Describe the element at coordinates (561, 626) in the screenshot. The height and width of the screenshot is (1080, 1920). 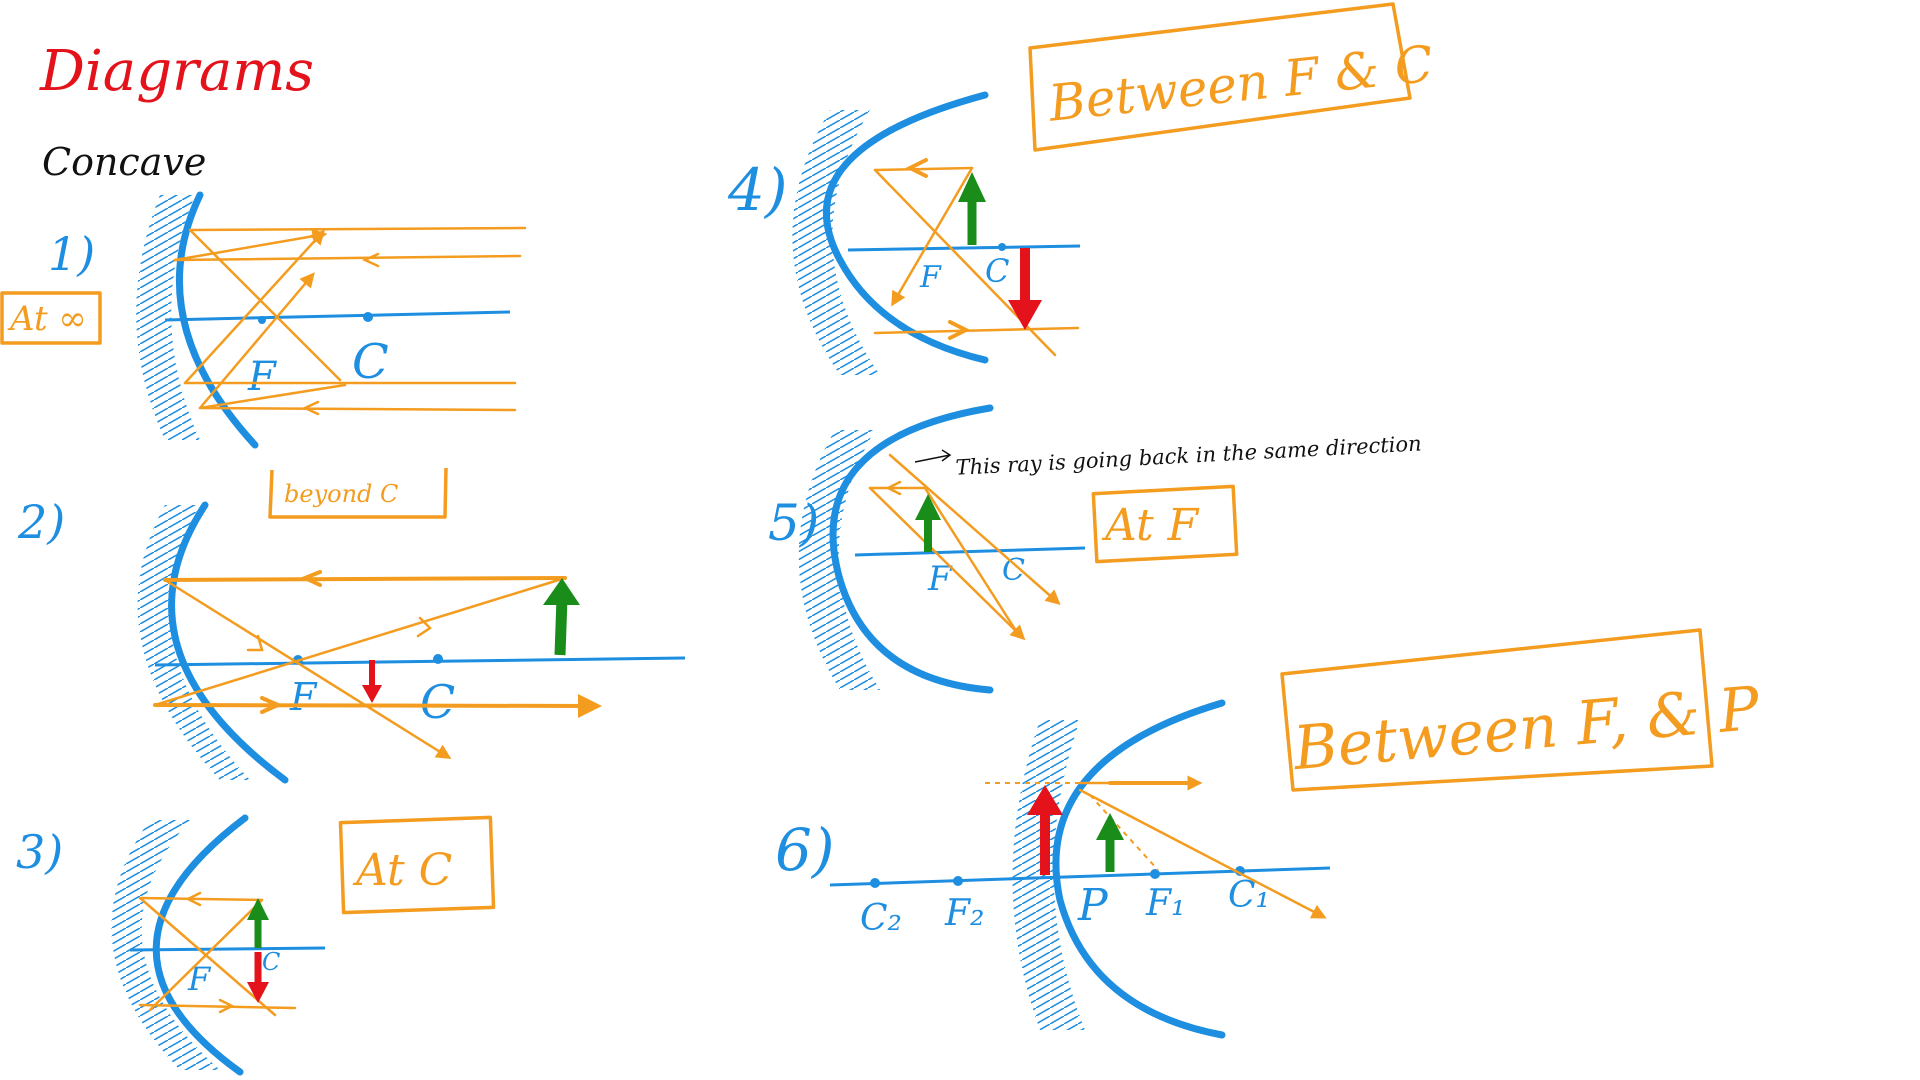
I see `case-2-object-arrow` at that location.